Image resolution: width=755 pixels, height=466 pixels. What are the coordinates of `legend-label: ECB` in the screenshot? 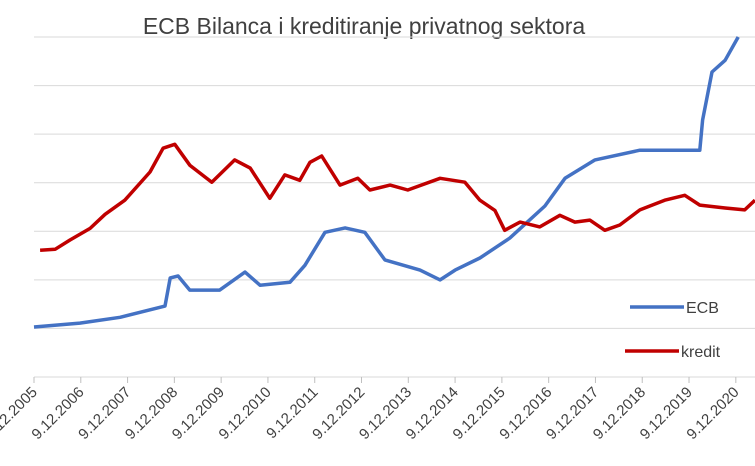 It's located at (702, 308).